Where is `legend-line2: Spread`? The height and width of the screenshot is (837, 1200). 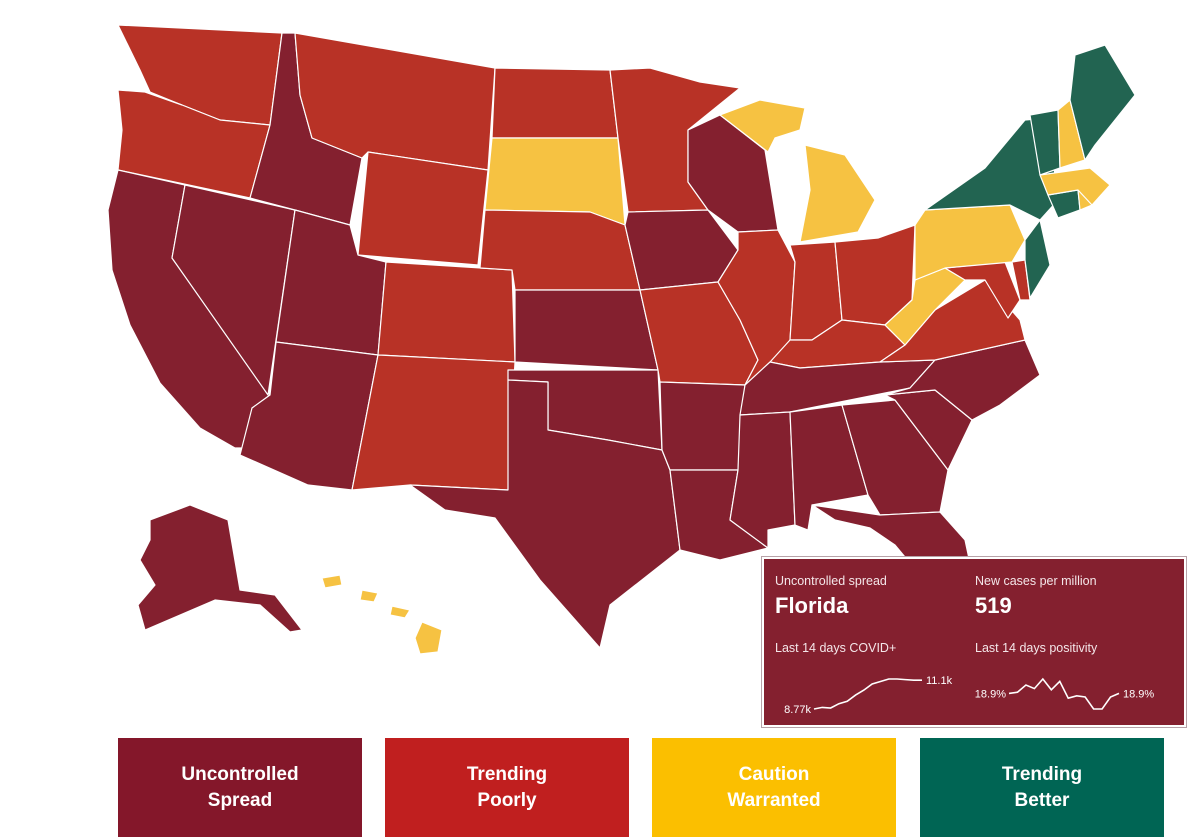 legend-line2: Spread is located at coordinates (240, 800).